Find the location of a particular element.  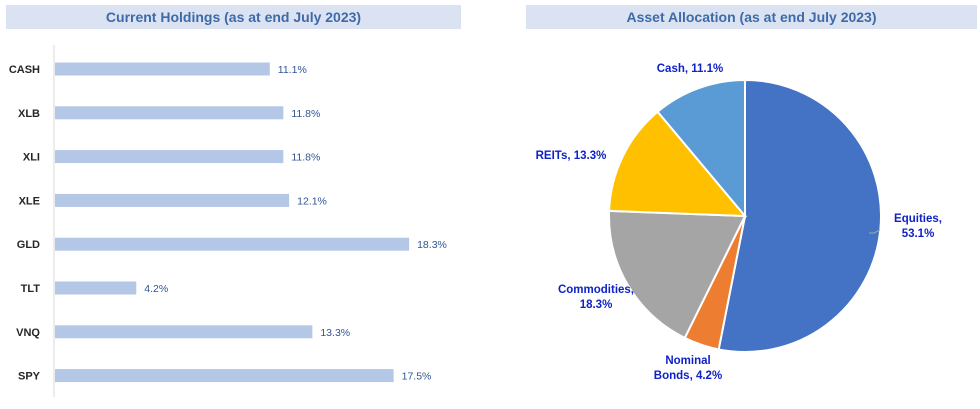

slice-data-label: Nominal Bonds, 4.2% is located at coordinates (688, 368).